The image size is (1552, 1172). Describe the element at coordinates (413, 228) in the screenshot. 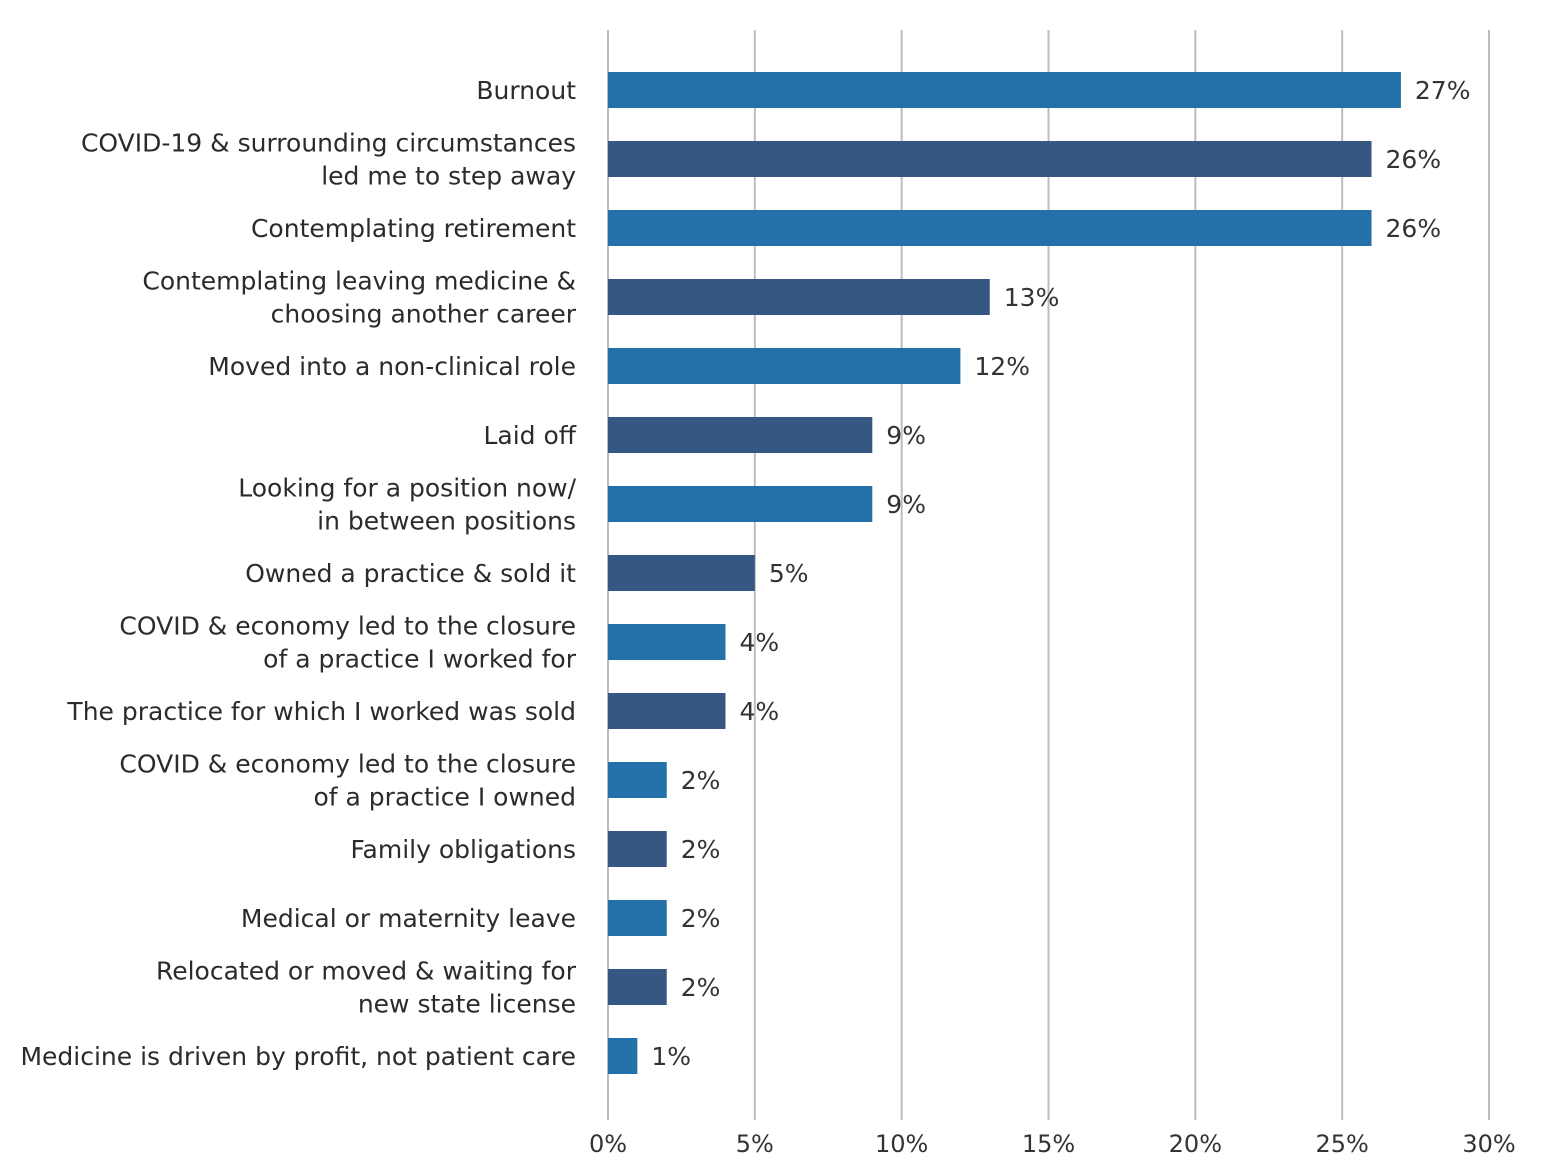

I see `category-label: Contemplating retirement` at that location.